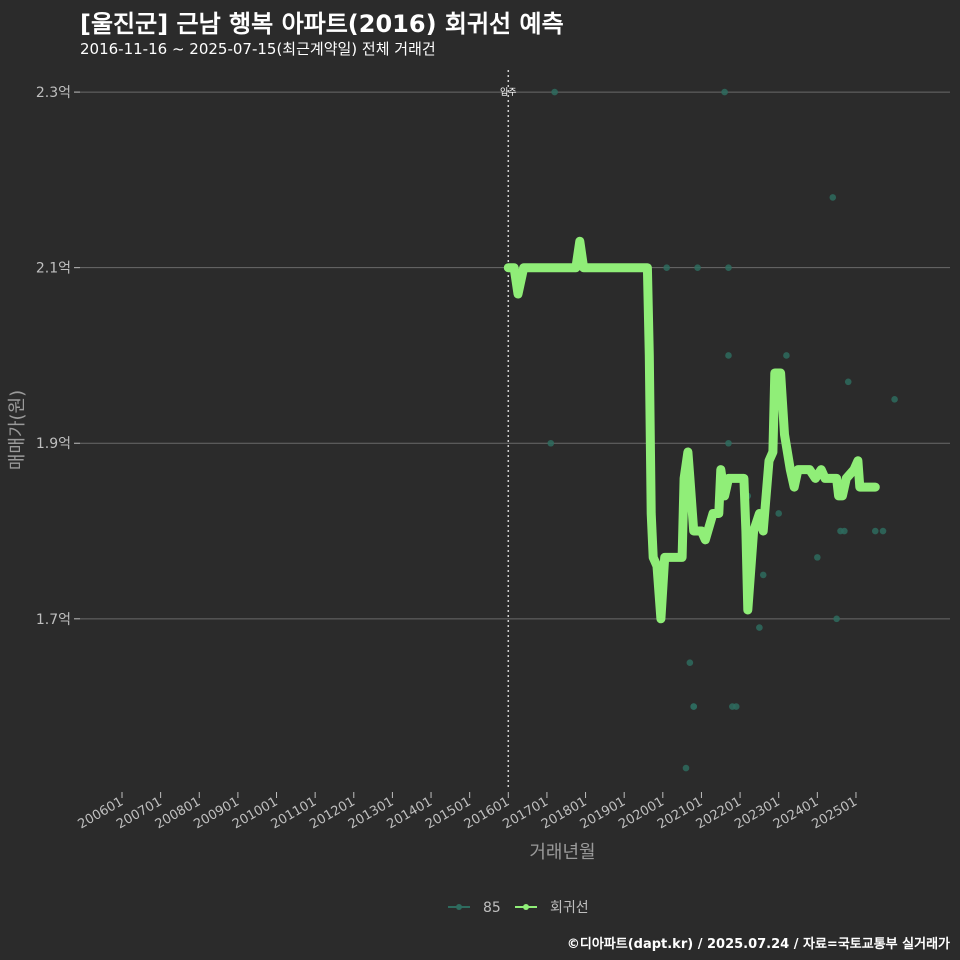  I want to click on chart-subtitle: 2016-11-16 ~ 2025-07-15(최근계약일) 전체 거래건, so click(258, 49).